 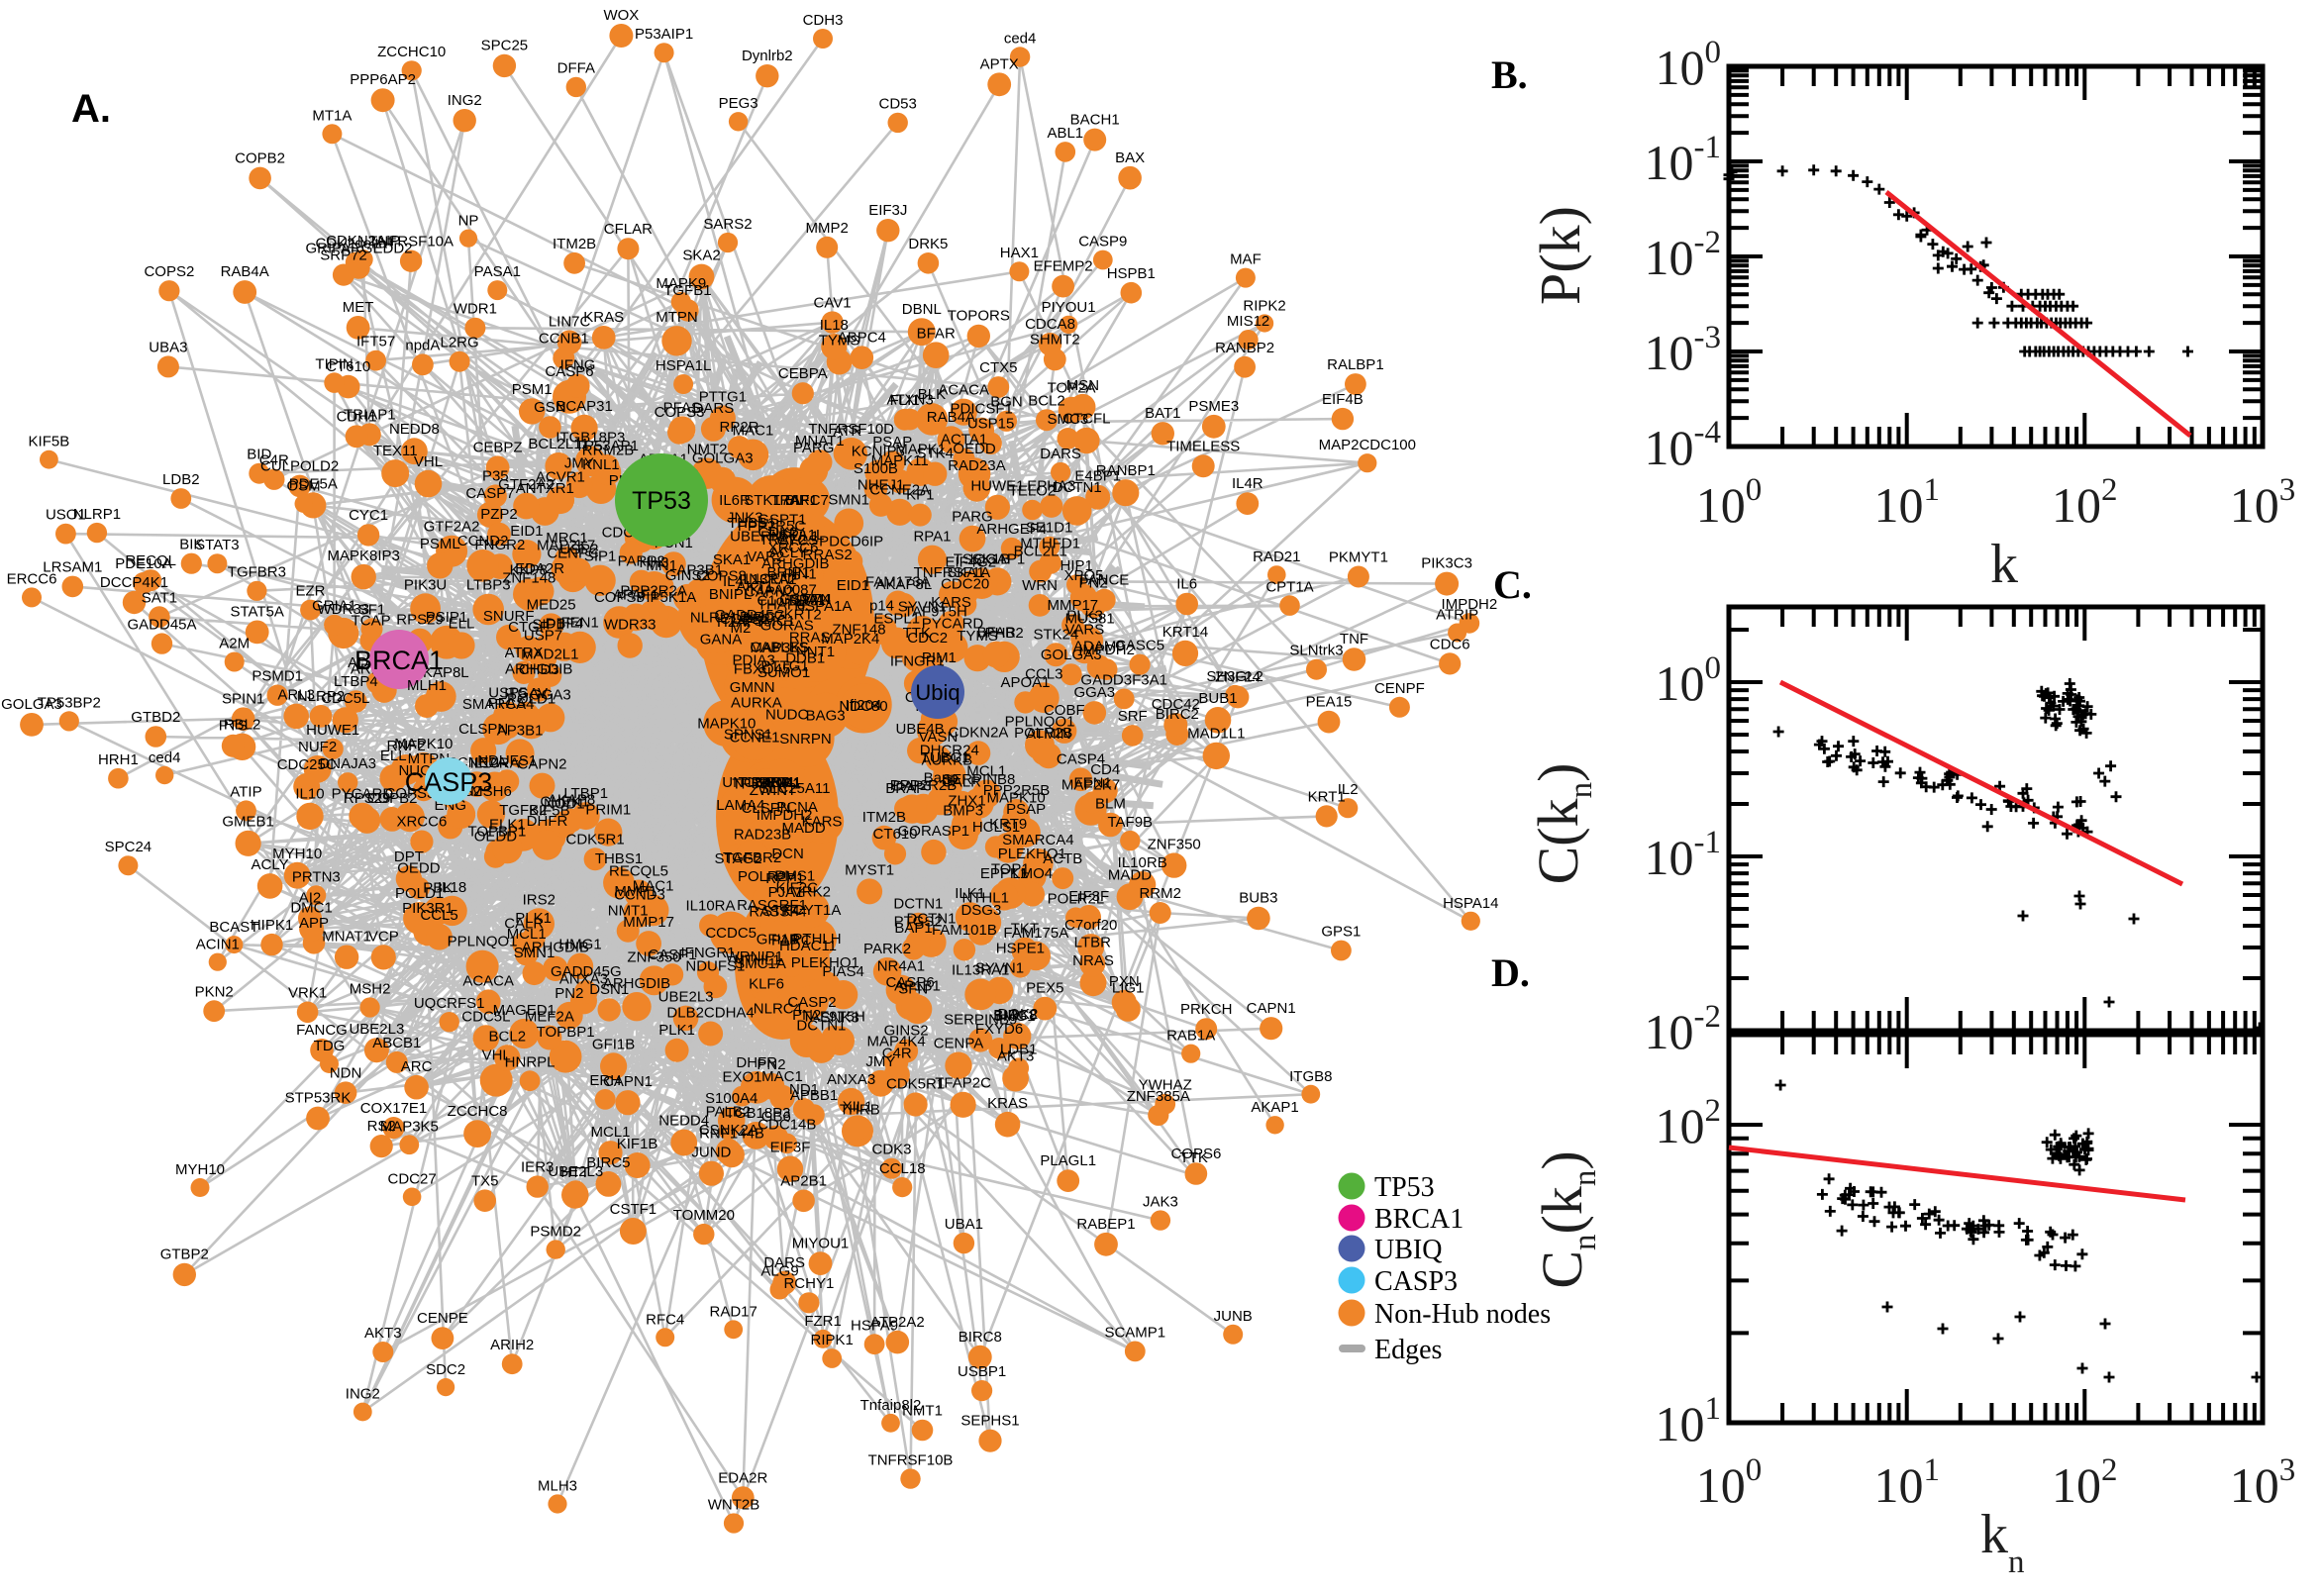 What do you see at coordinates (1055, 634) in the screenshot?
I see `svg-text: STK24` at bounding box center [1055, 634].